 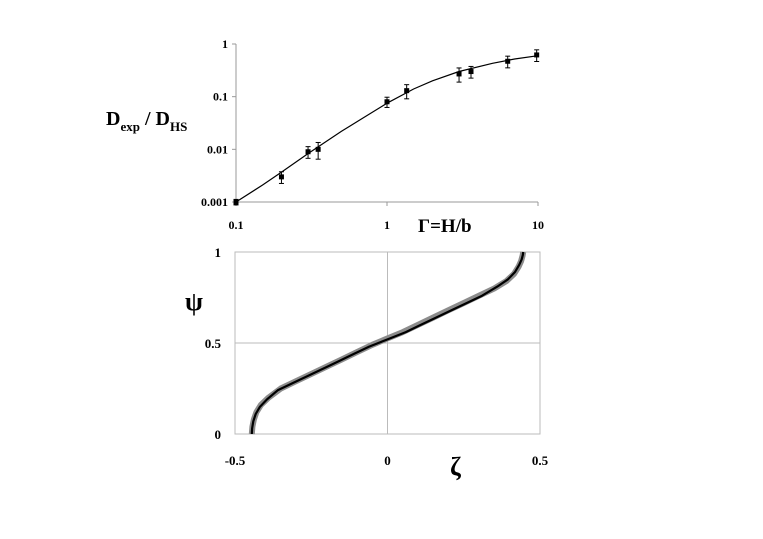 I want to click on top-y-tick-label: 0.1, so click(x=220, y=97).